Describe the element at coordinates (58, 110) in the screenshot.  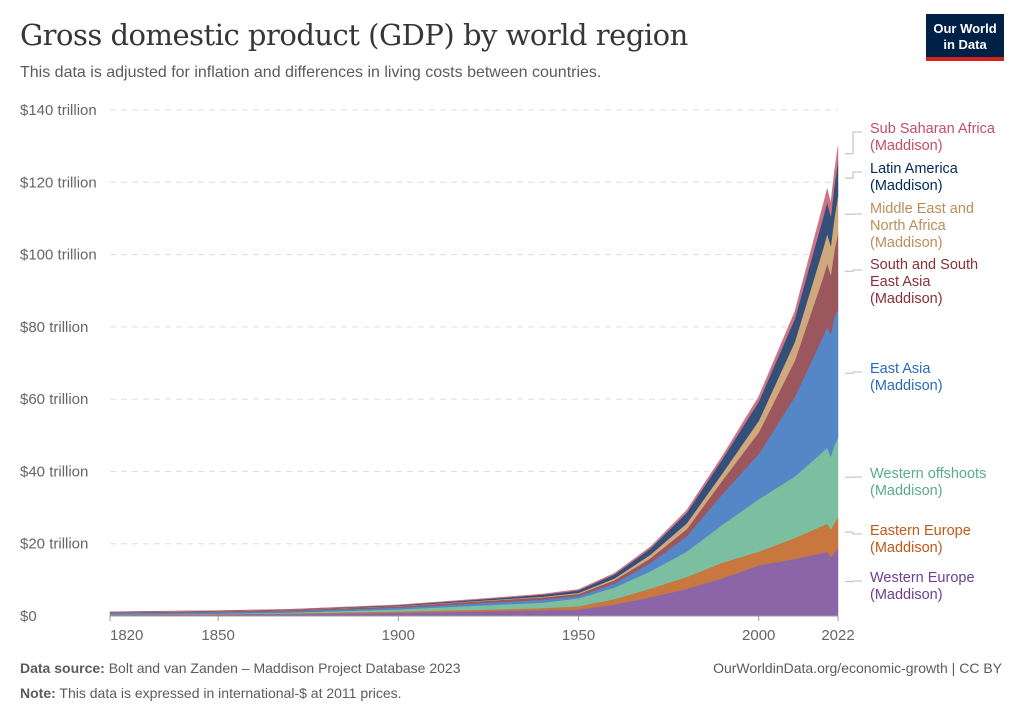
I see `y-tick-label: $140 trillion` at that location.